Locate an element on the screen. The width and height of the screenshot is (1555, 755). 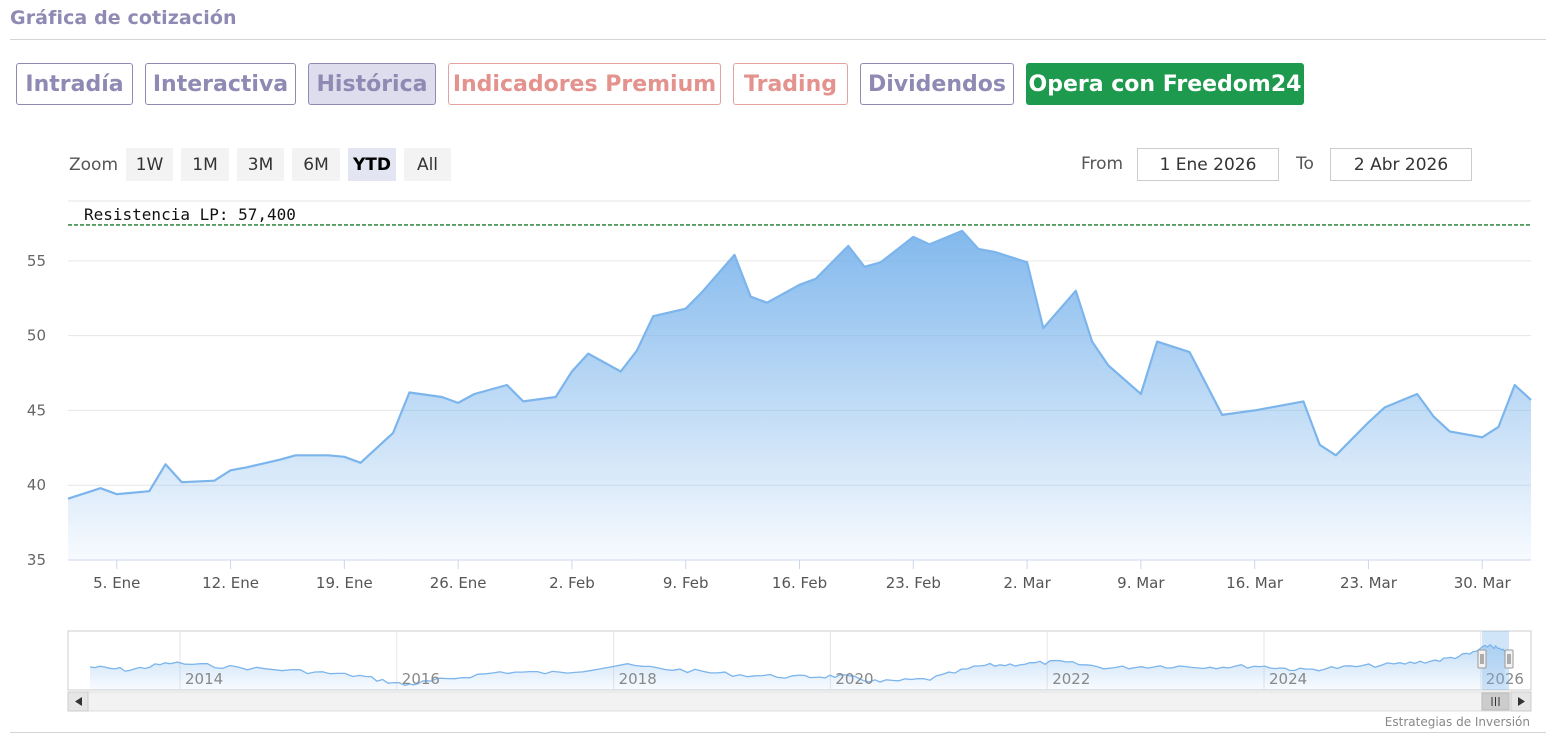
from-label: From is located at coordinates (1102, 164).